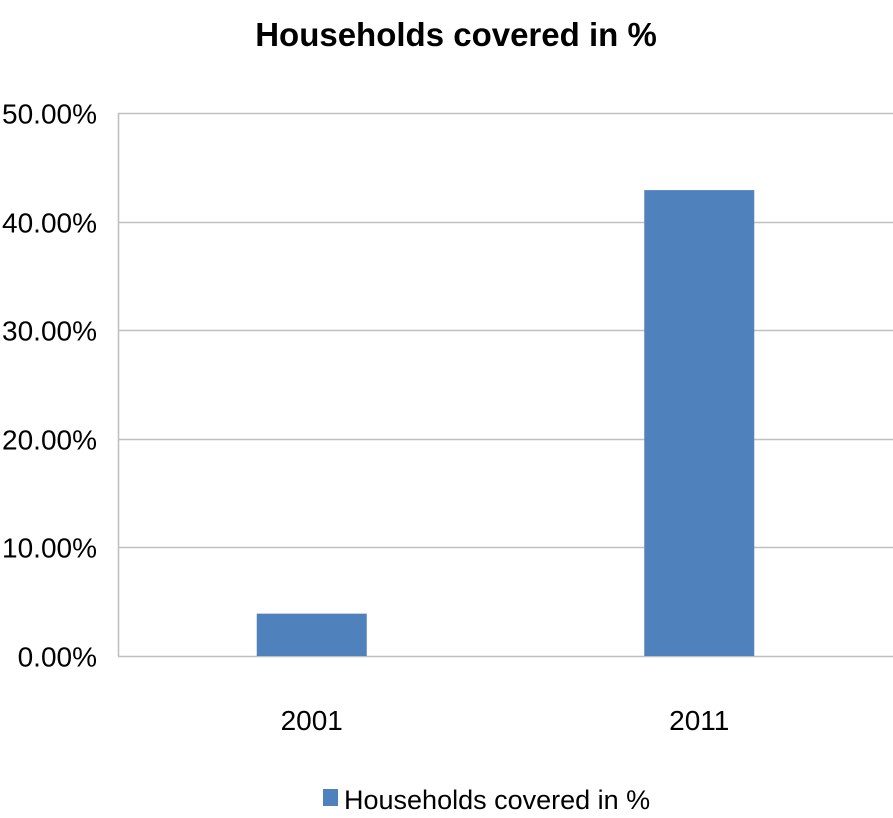 This screenshot has width=893, height=818. Describe the element at coordinates (49, 548) in the screenshot. I see `y-tick-label: 10.00%` at that location.